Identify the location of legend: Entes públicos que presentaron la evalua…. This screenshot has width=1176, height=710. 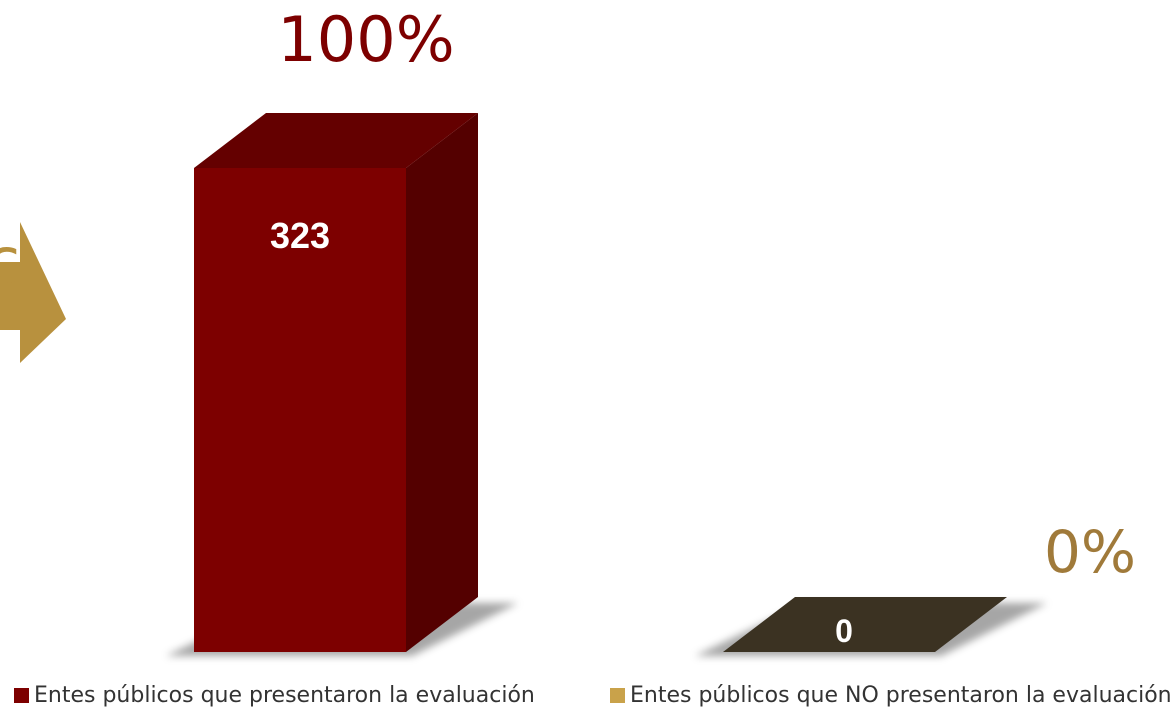
(588, 696).